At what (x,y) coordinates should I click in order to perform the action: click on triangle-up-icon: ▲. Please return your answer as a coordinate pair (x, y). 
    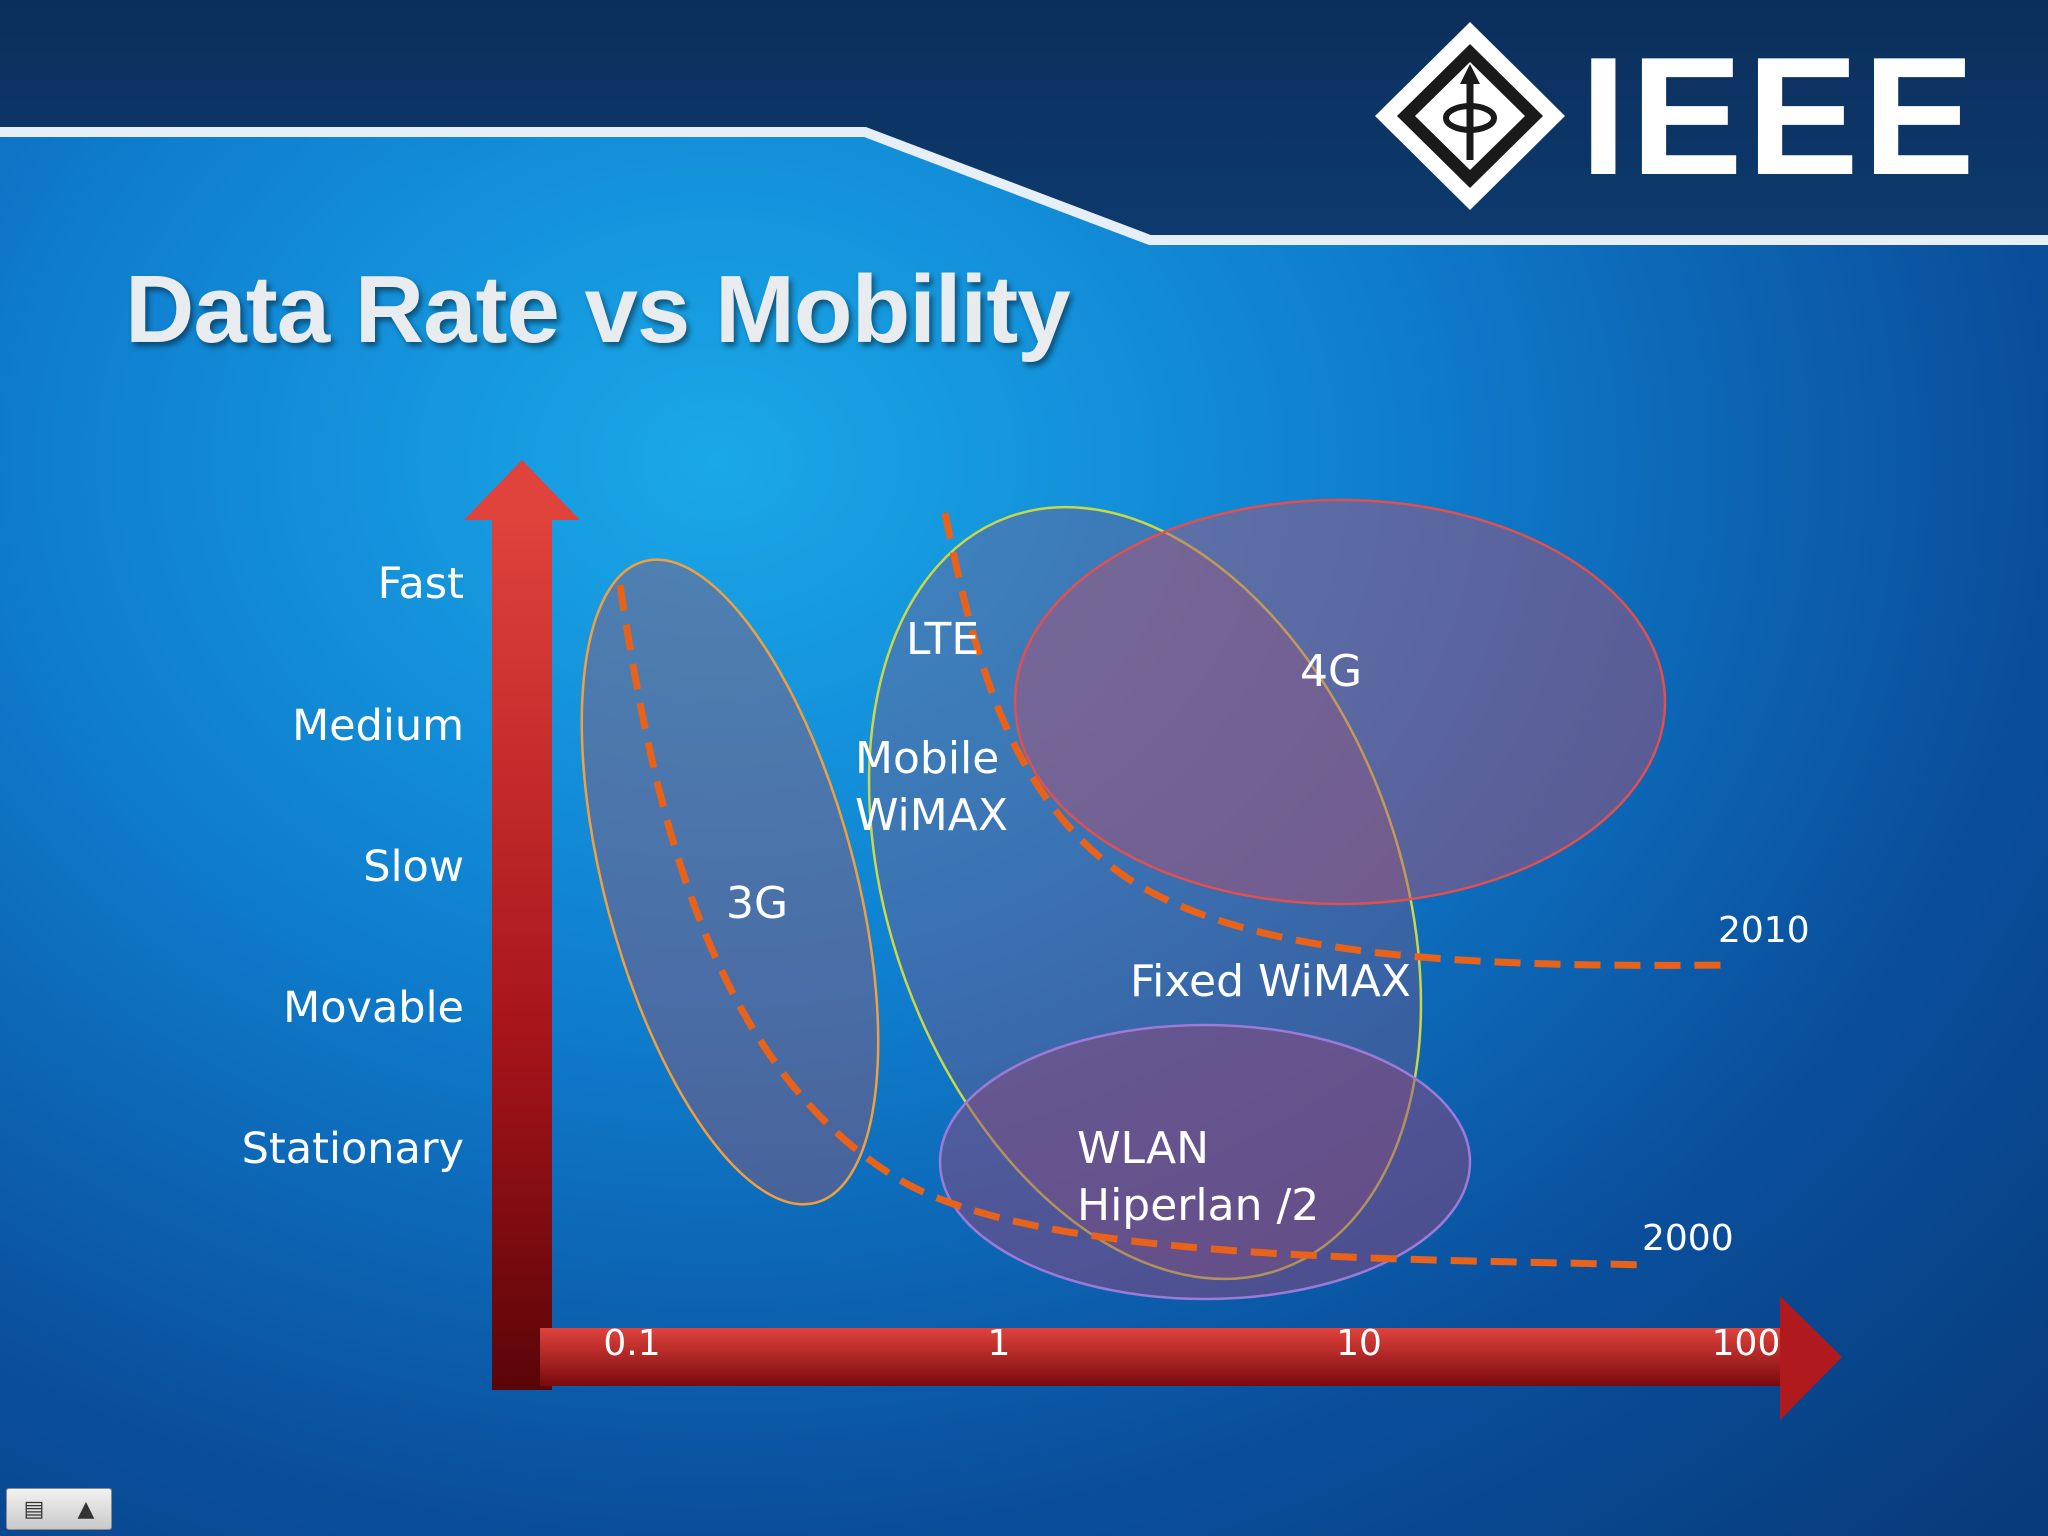
    Looking at the image, I should click on (86, 1509).